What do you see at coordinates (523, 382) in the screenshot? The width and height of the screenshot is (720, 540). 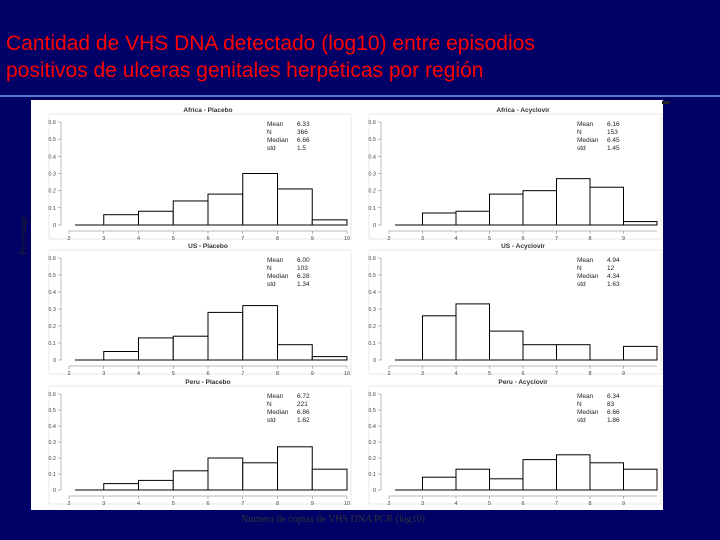 I see `panel-title: Peru - Acyclovir` at bounding box center [523, 382].